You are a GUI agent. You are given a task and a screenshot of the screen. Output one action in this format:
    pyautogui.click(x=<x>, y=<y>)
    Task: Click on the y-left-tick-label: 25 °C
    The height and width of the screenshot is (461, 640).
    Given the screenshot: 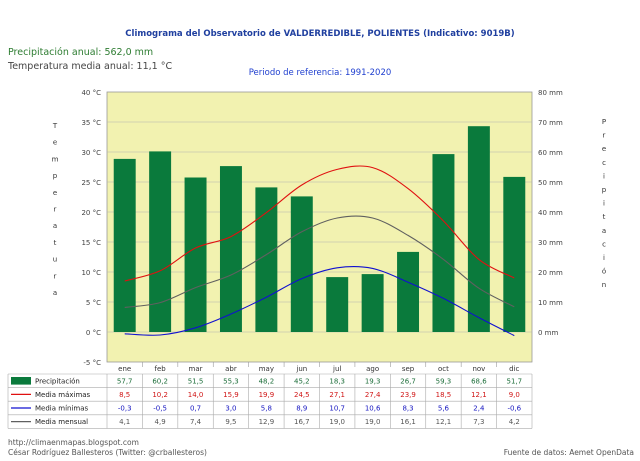 What is the action you would take?
    pyautogui.click(x=91, y=183)
    